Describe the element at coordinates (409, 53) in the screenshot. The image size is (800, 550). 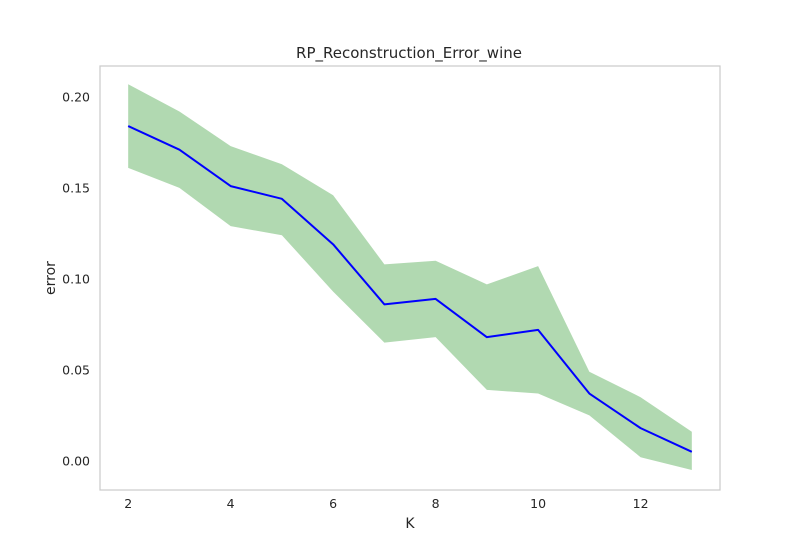
I see `chart-title: RP_Reconstruction_Error_wine` at that location.